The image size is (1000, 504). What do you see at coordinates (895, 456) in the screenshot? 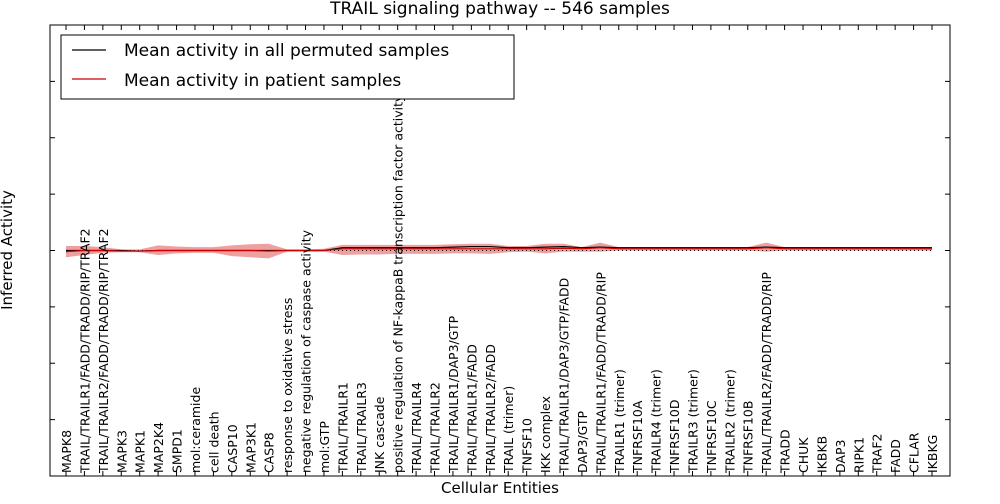
I see `x-category-label: FADD` at bounding box center [895, 456].